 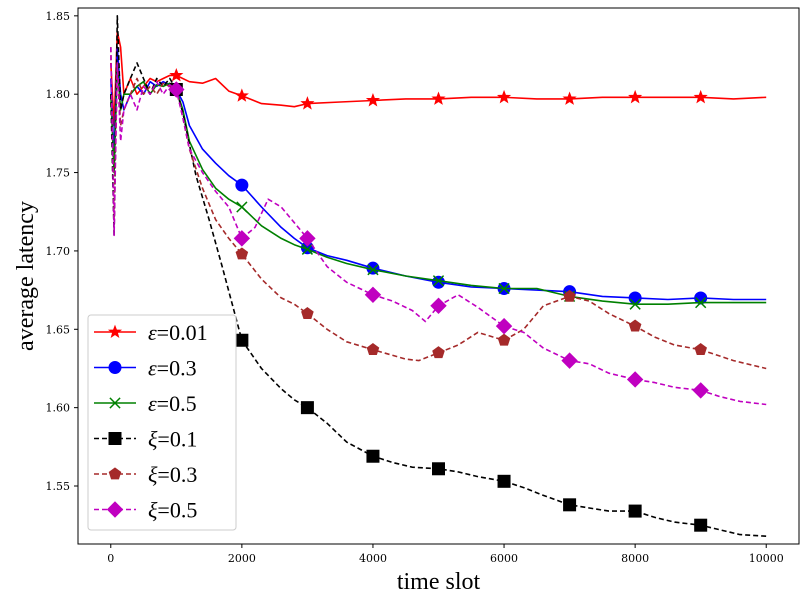 I want to click on y-tick-label: 1.80, so click(x=58, y=94).